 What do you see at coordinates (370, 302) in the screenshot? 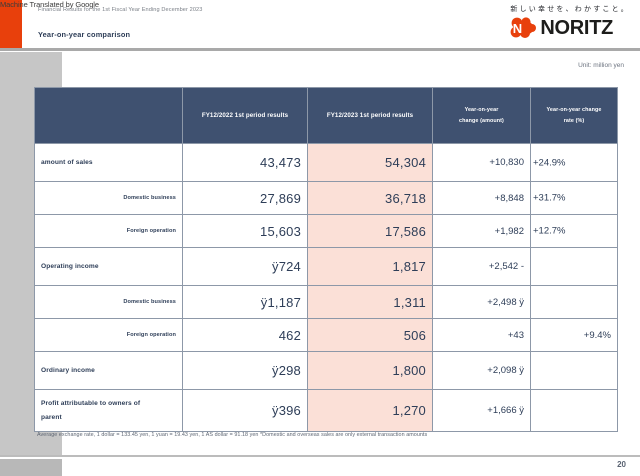
I see `cell-fy2023: 1,311` at bounding box center [370, 302].